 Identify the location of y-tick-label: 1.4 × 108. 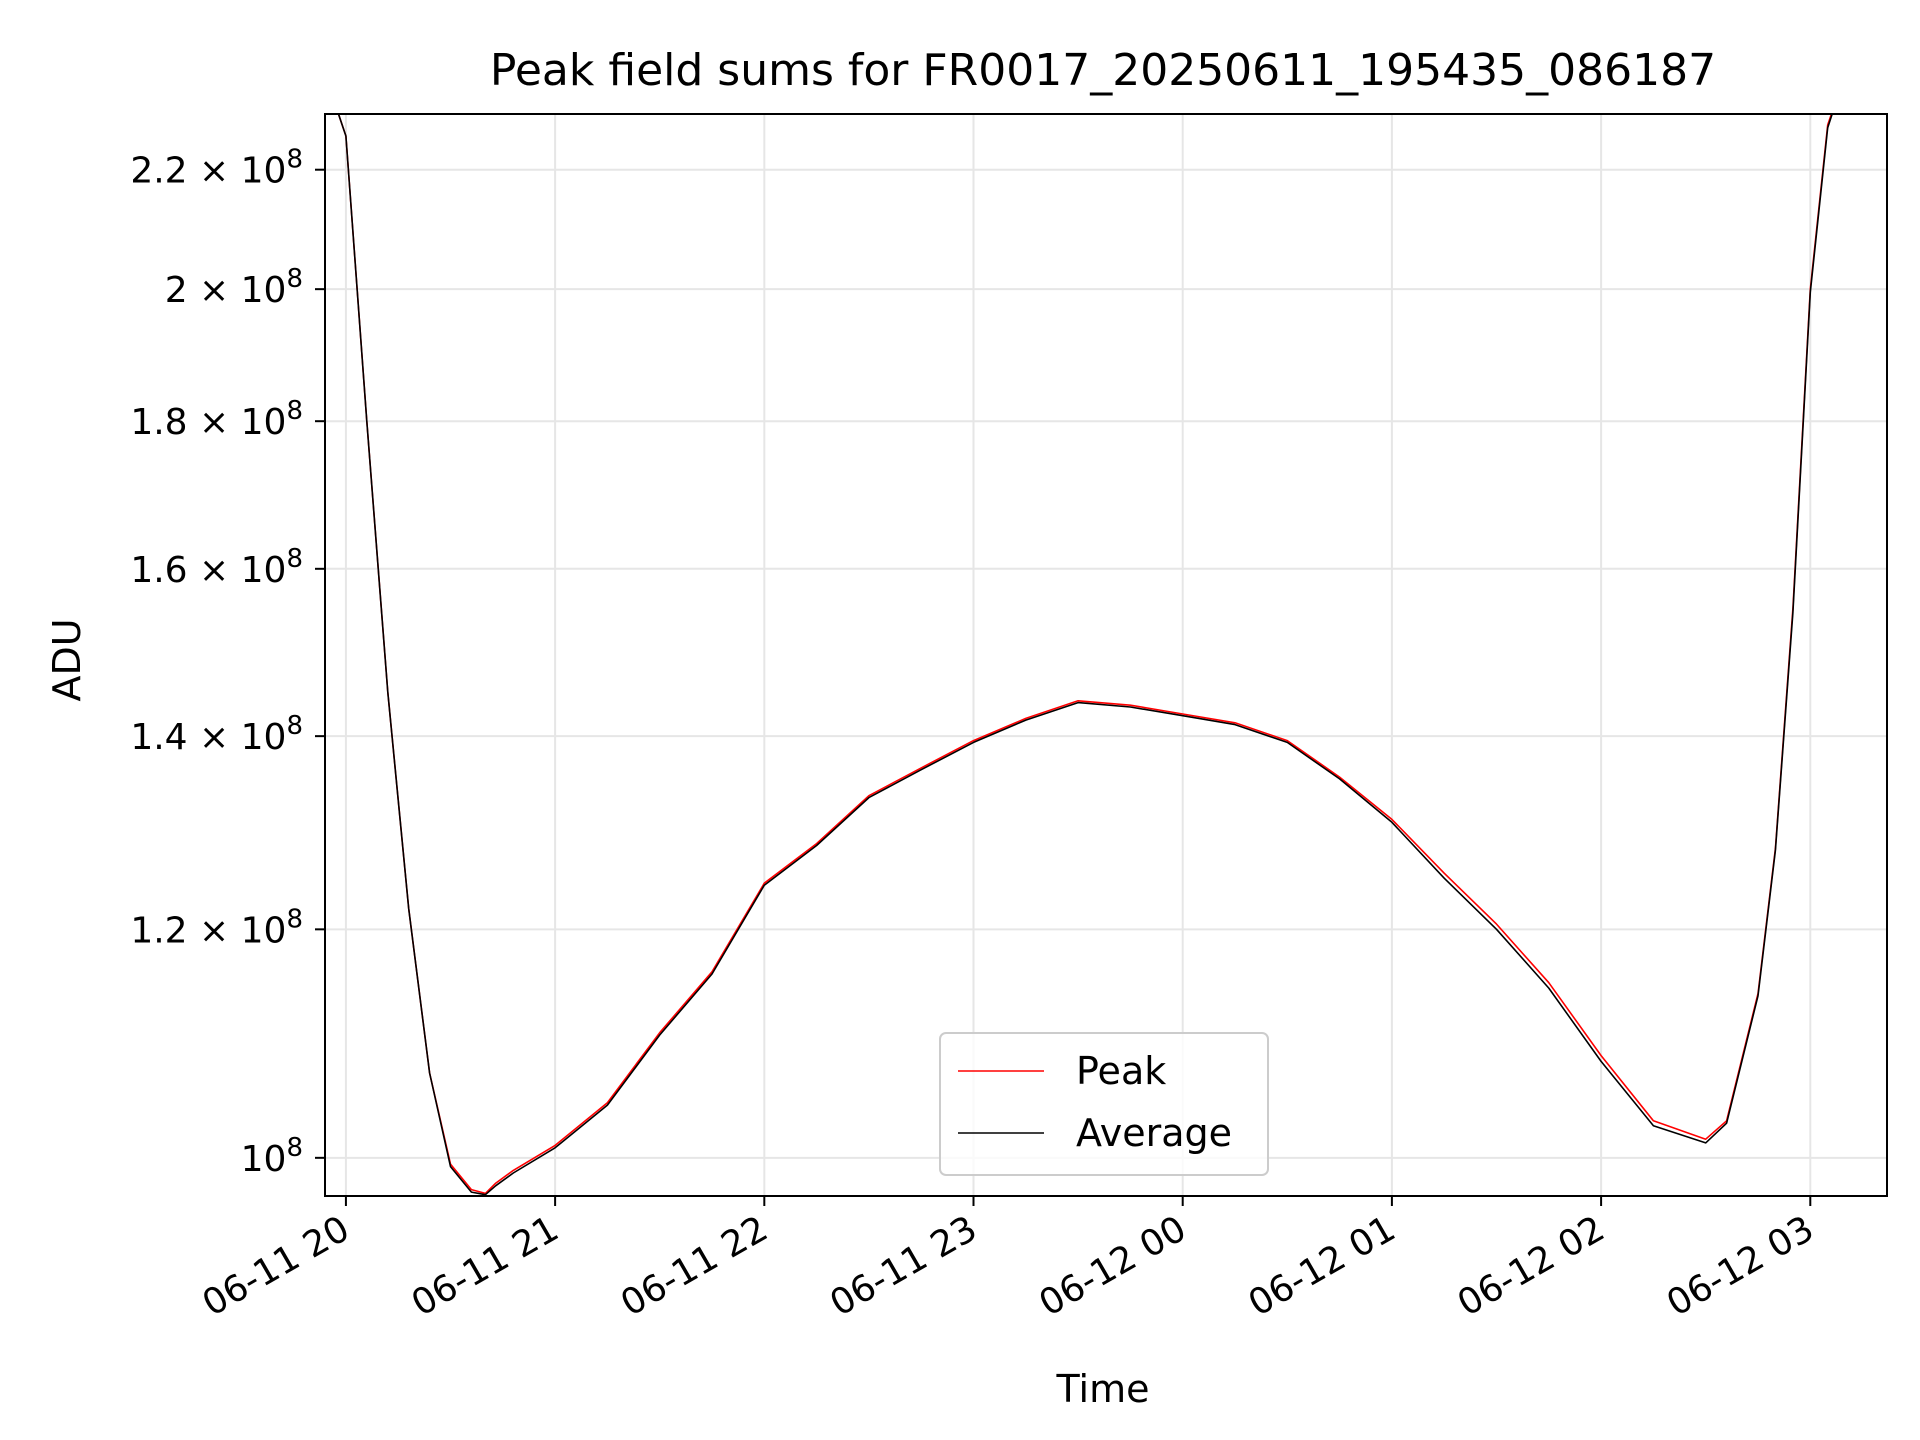
(216, 734).